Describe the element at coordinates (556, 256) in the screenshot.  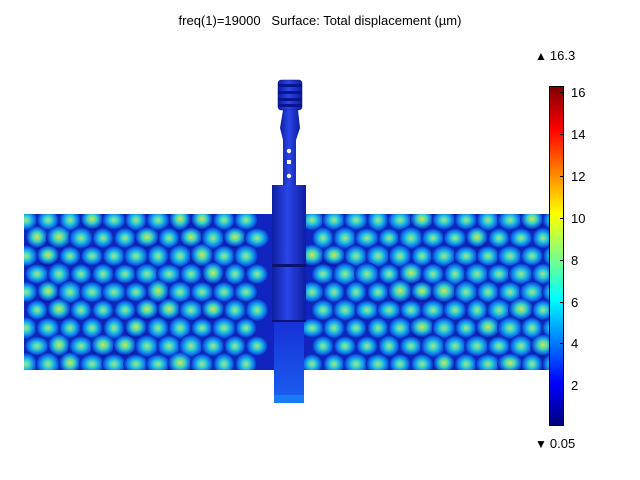
I see `colorbar` at that location.